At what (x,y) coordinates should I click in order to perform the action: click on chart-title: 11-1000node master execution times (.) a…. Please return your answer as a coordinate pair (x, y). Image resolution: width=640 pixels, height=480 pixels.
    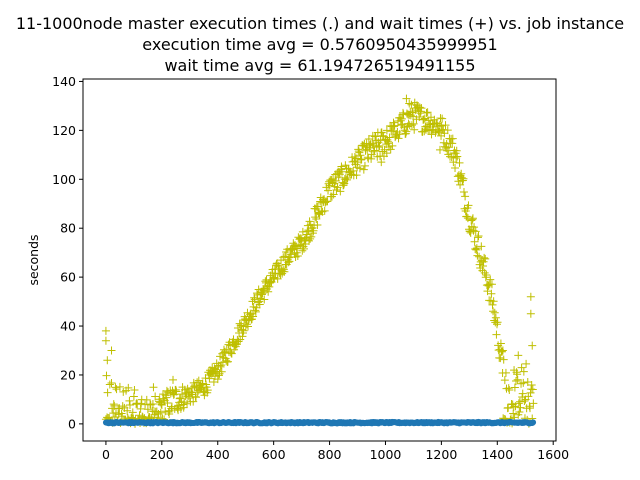
    Looking at the image, I should click on (320, 44).